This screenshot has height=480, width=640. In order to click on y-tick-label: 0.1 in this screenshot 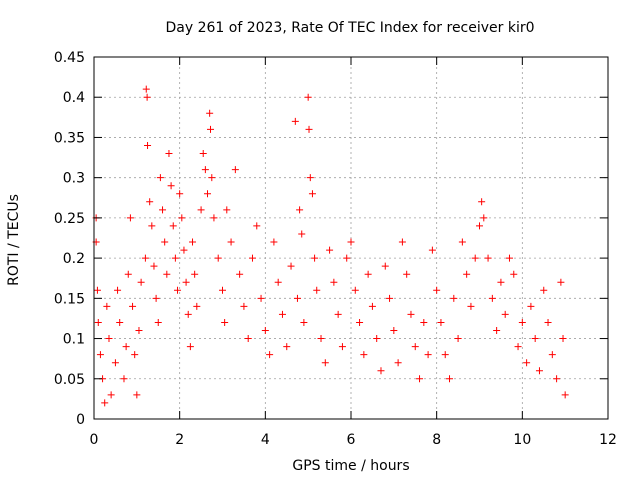, I will do `click(74, 340)`.